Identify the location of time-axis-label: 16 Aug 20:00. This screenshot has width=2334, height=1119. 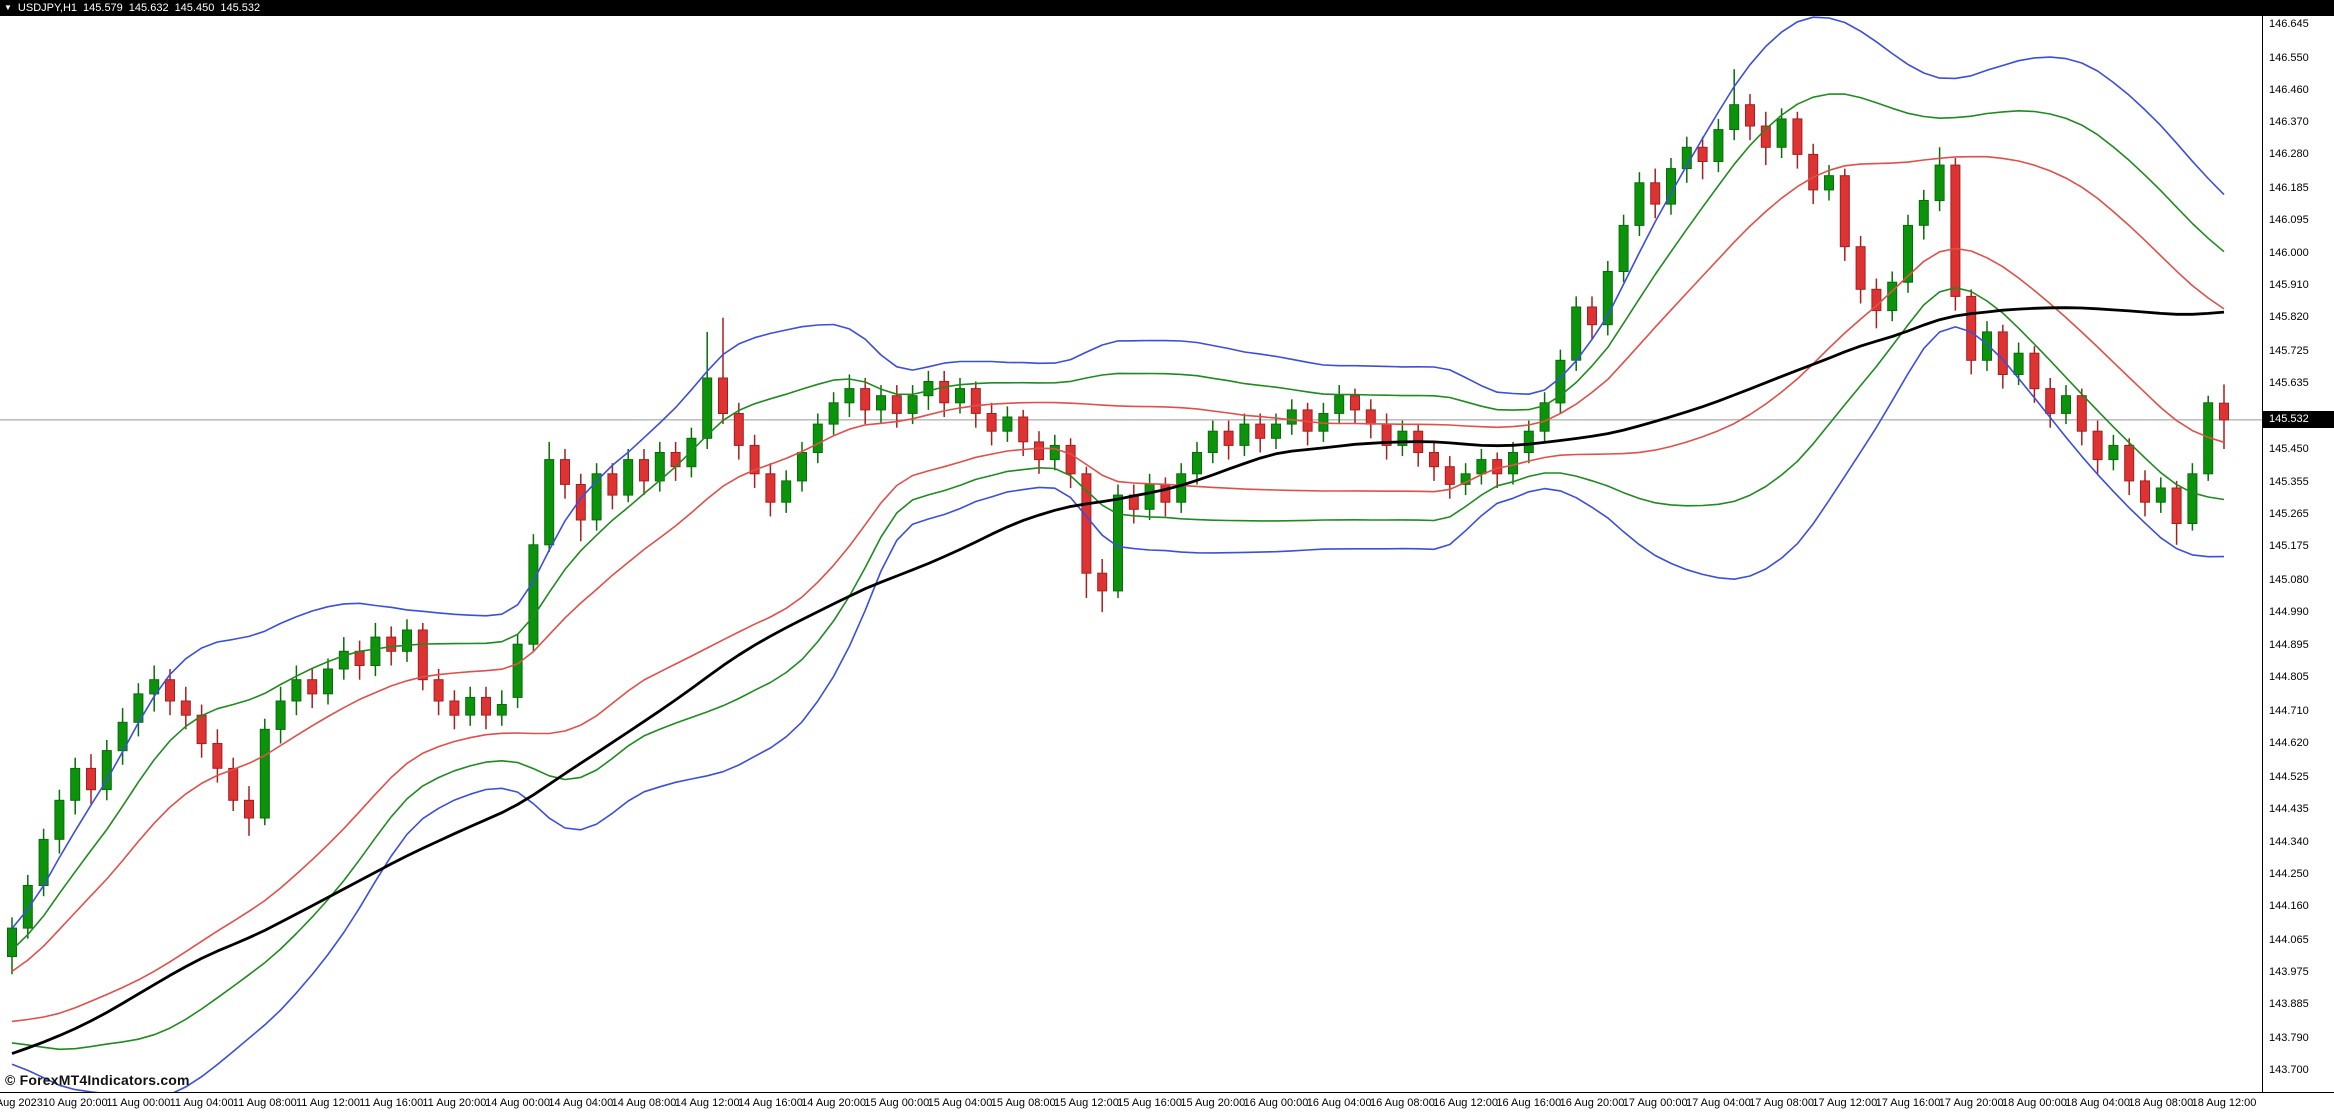
(1592, 1103).